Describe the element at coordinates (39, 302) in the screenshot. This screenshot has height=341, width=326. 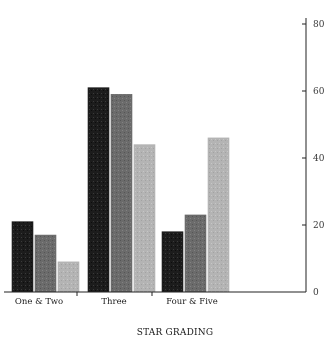
I see `x-category-label: One & Two` at that location.